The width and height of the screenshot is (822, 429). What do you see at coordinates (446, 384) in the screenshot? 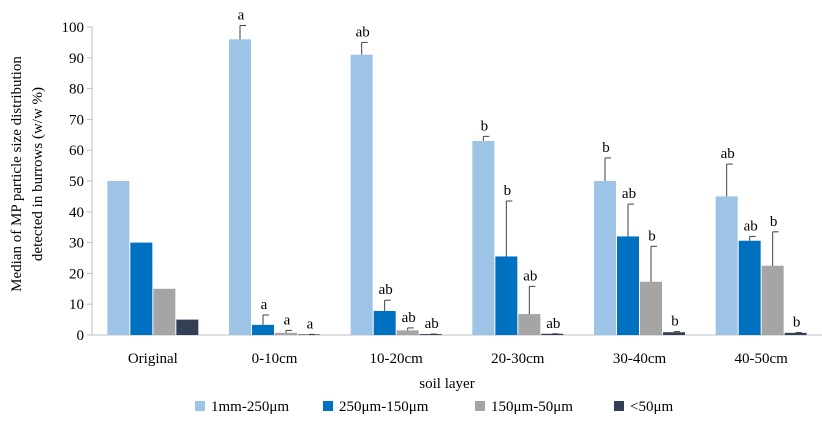
I see `x-axis-title: soil layer` at bounding box center [446, 384].